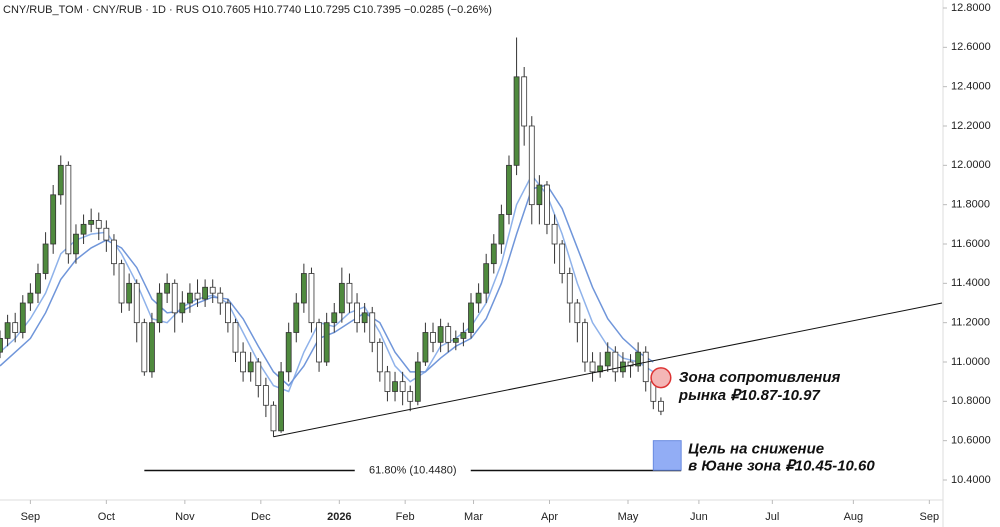 This screenshot has height=527, width=1000. I want to click on annotation: Цель на снижение, so click(756, 449).